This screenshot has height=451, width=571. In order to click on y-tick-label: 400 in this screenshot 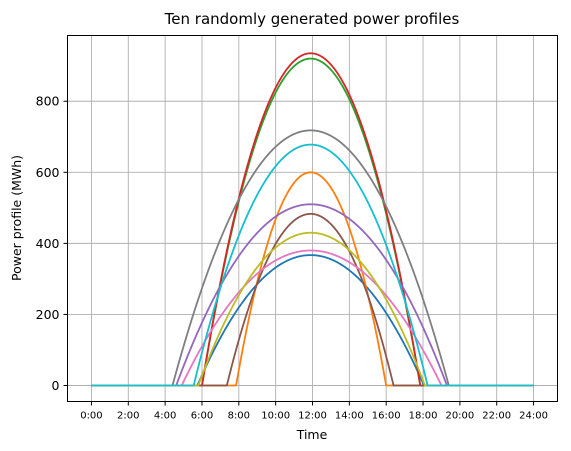, I will do `click(48, 243)`.